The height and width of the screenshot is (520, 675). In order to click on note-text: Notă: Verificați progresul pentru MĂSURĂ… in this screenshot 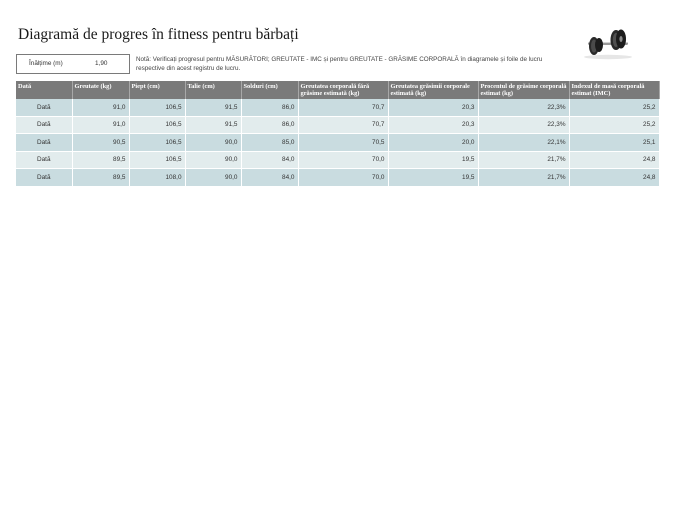, I will do `click(339, 64)`.